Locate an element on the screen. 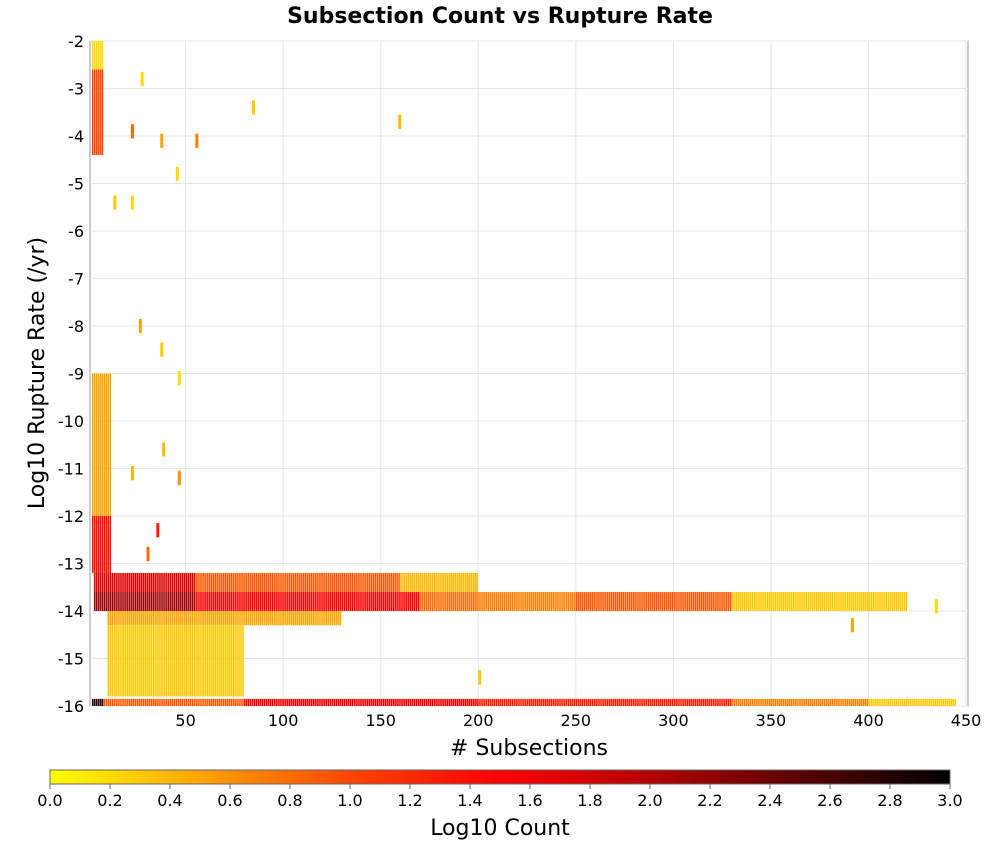  colorbar-tick-label: 1.0 is located at coordinates (349, 800).